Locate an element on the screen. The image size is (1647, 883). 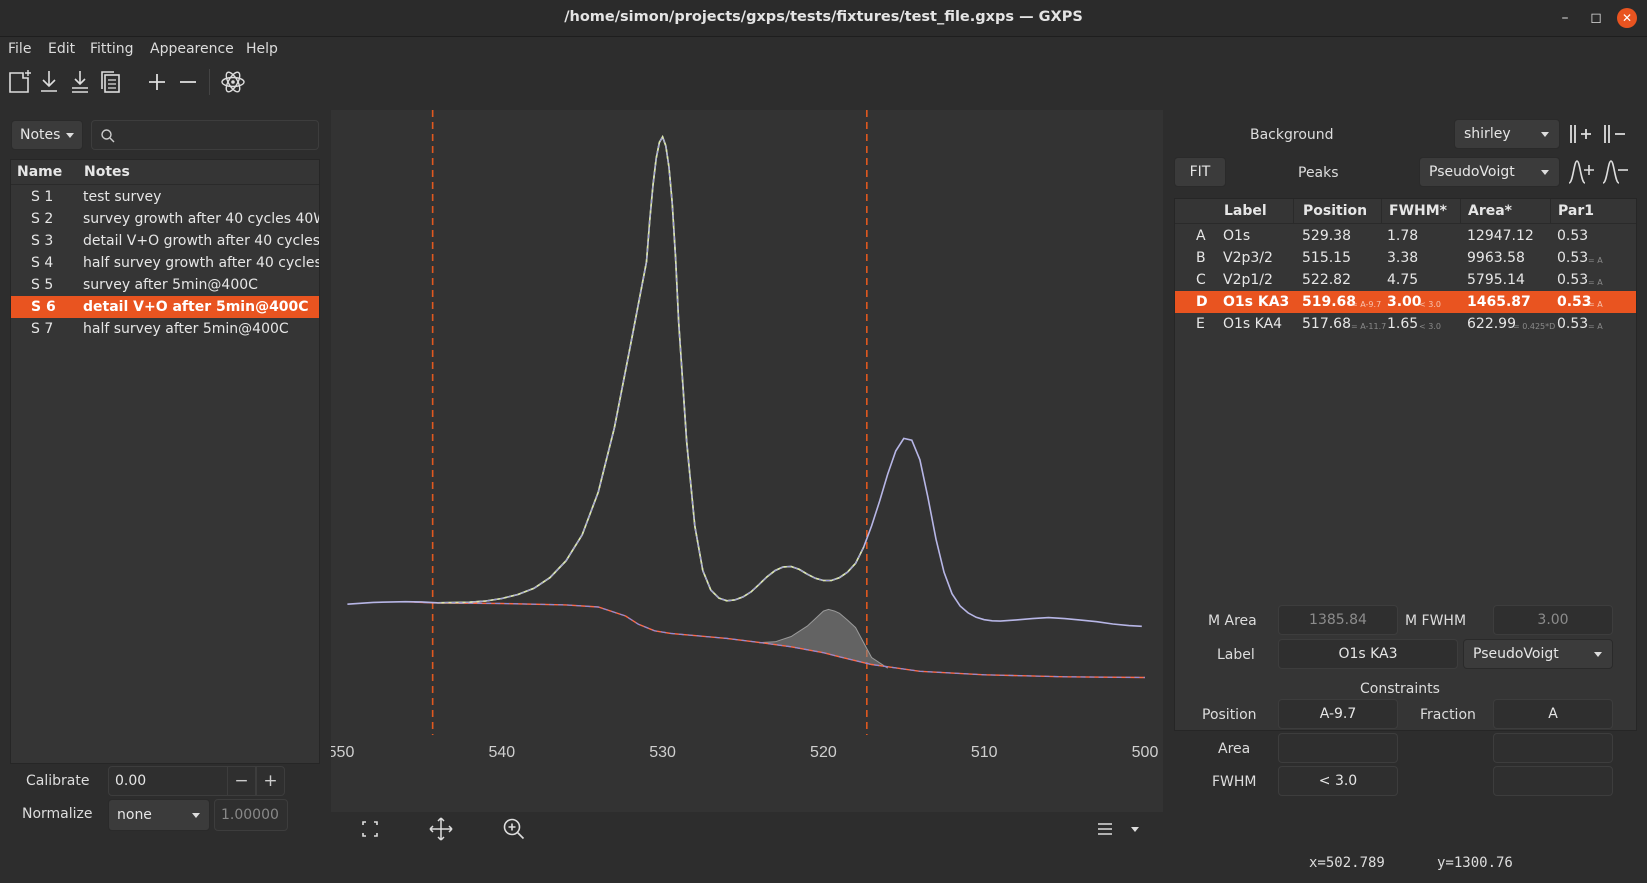
file-row: S 5 survey after 5min@400C is located at coordinates (165, 285).